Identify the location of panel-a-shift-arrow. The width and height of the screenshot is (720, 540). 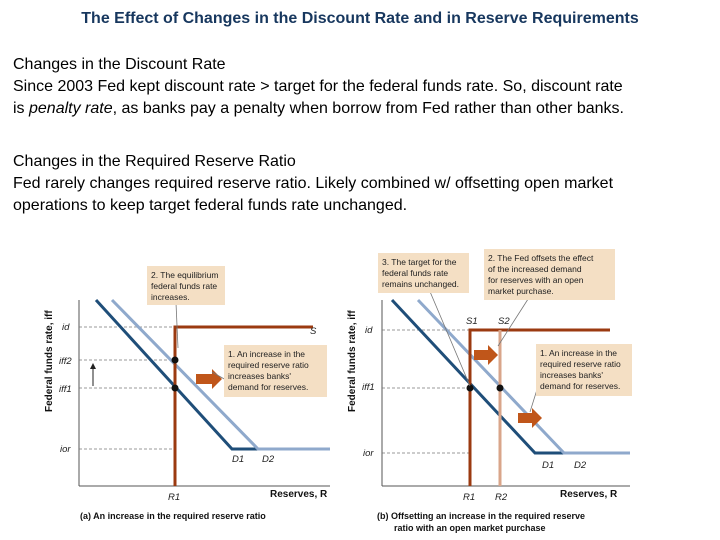
(209, 379).